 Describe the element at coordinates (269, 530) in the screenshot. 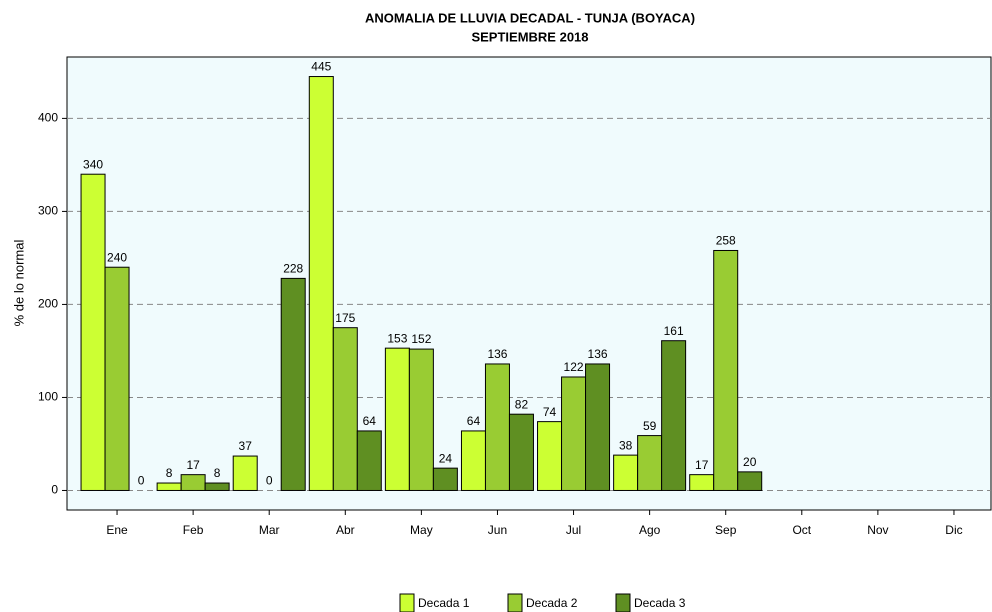

I see `x-tick-label: Mar` at that location.